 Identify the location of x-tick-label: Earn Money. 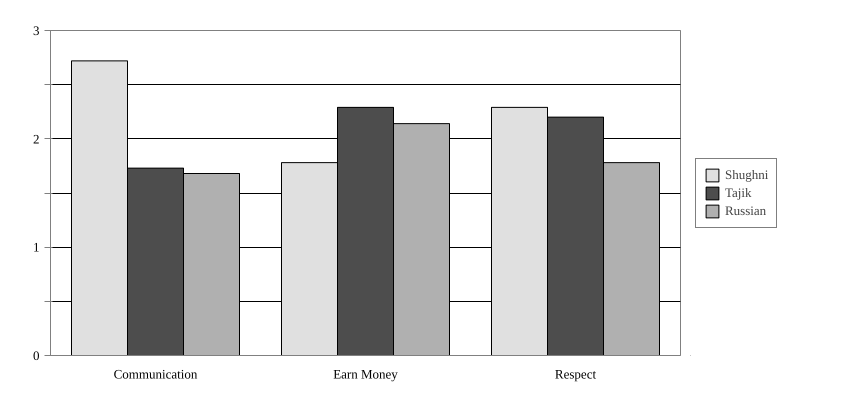
(365, 374).